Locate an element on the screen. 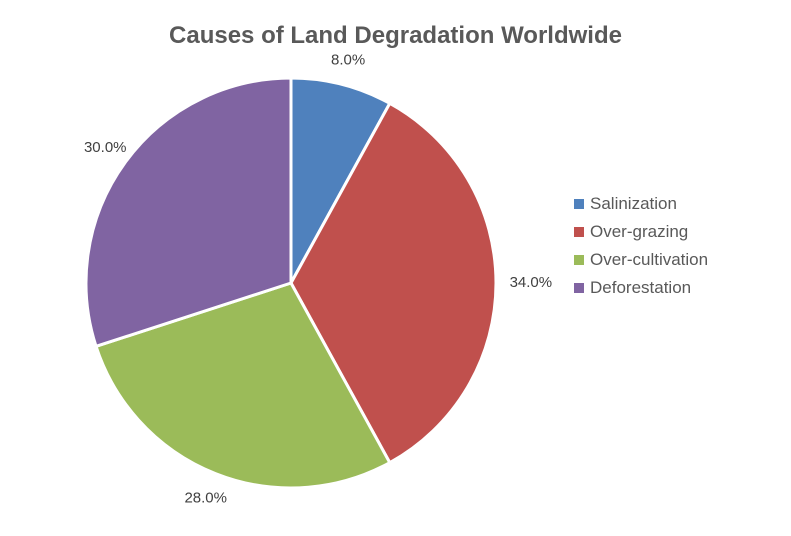 This screenshot has height=536, width=791. data-label-over-cultivation: 28.0% is located at coordinates (205, 497).